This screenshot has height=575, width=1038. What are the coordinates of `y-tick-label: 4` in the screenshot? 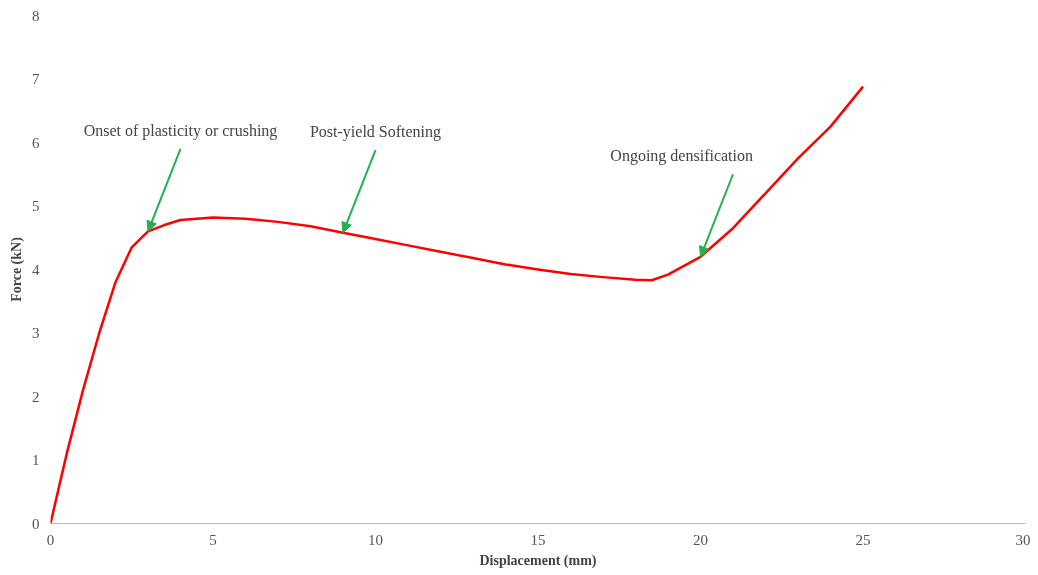 It's located at (36, 269).